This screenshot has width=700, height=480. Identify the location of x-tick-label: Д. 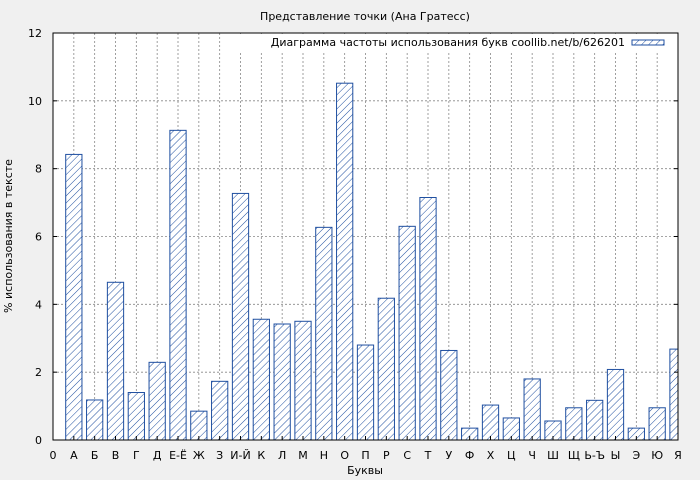
(157, 455).